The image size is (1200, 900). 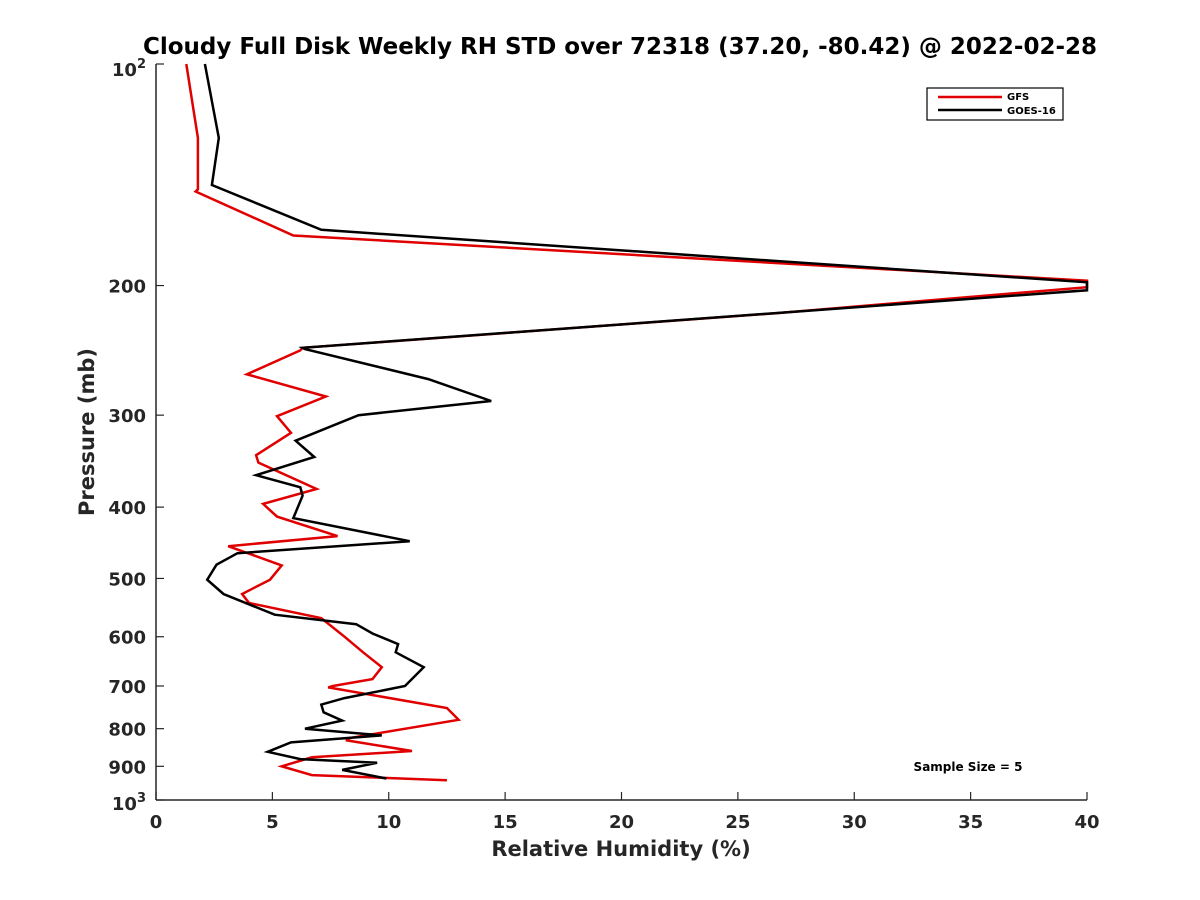 I want to click on x-tick-label: 30, so click(x=854, y=822).